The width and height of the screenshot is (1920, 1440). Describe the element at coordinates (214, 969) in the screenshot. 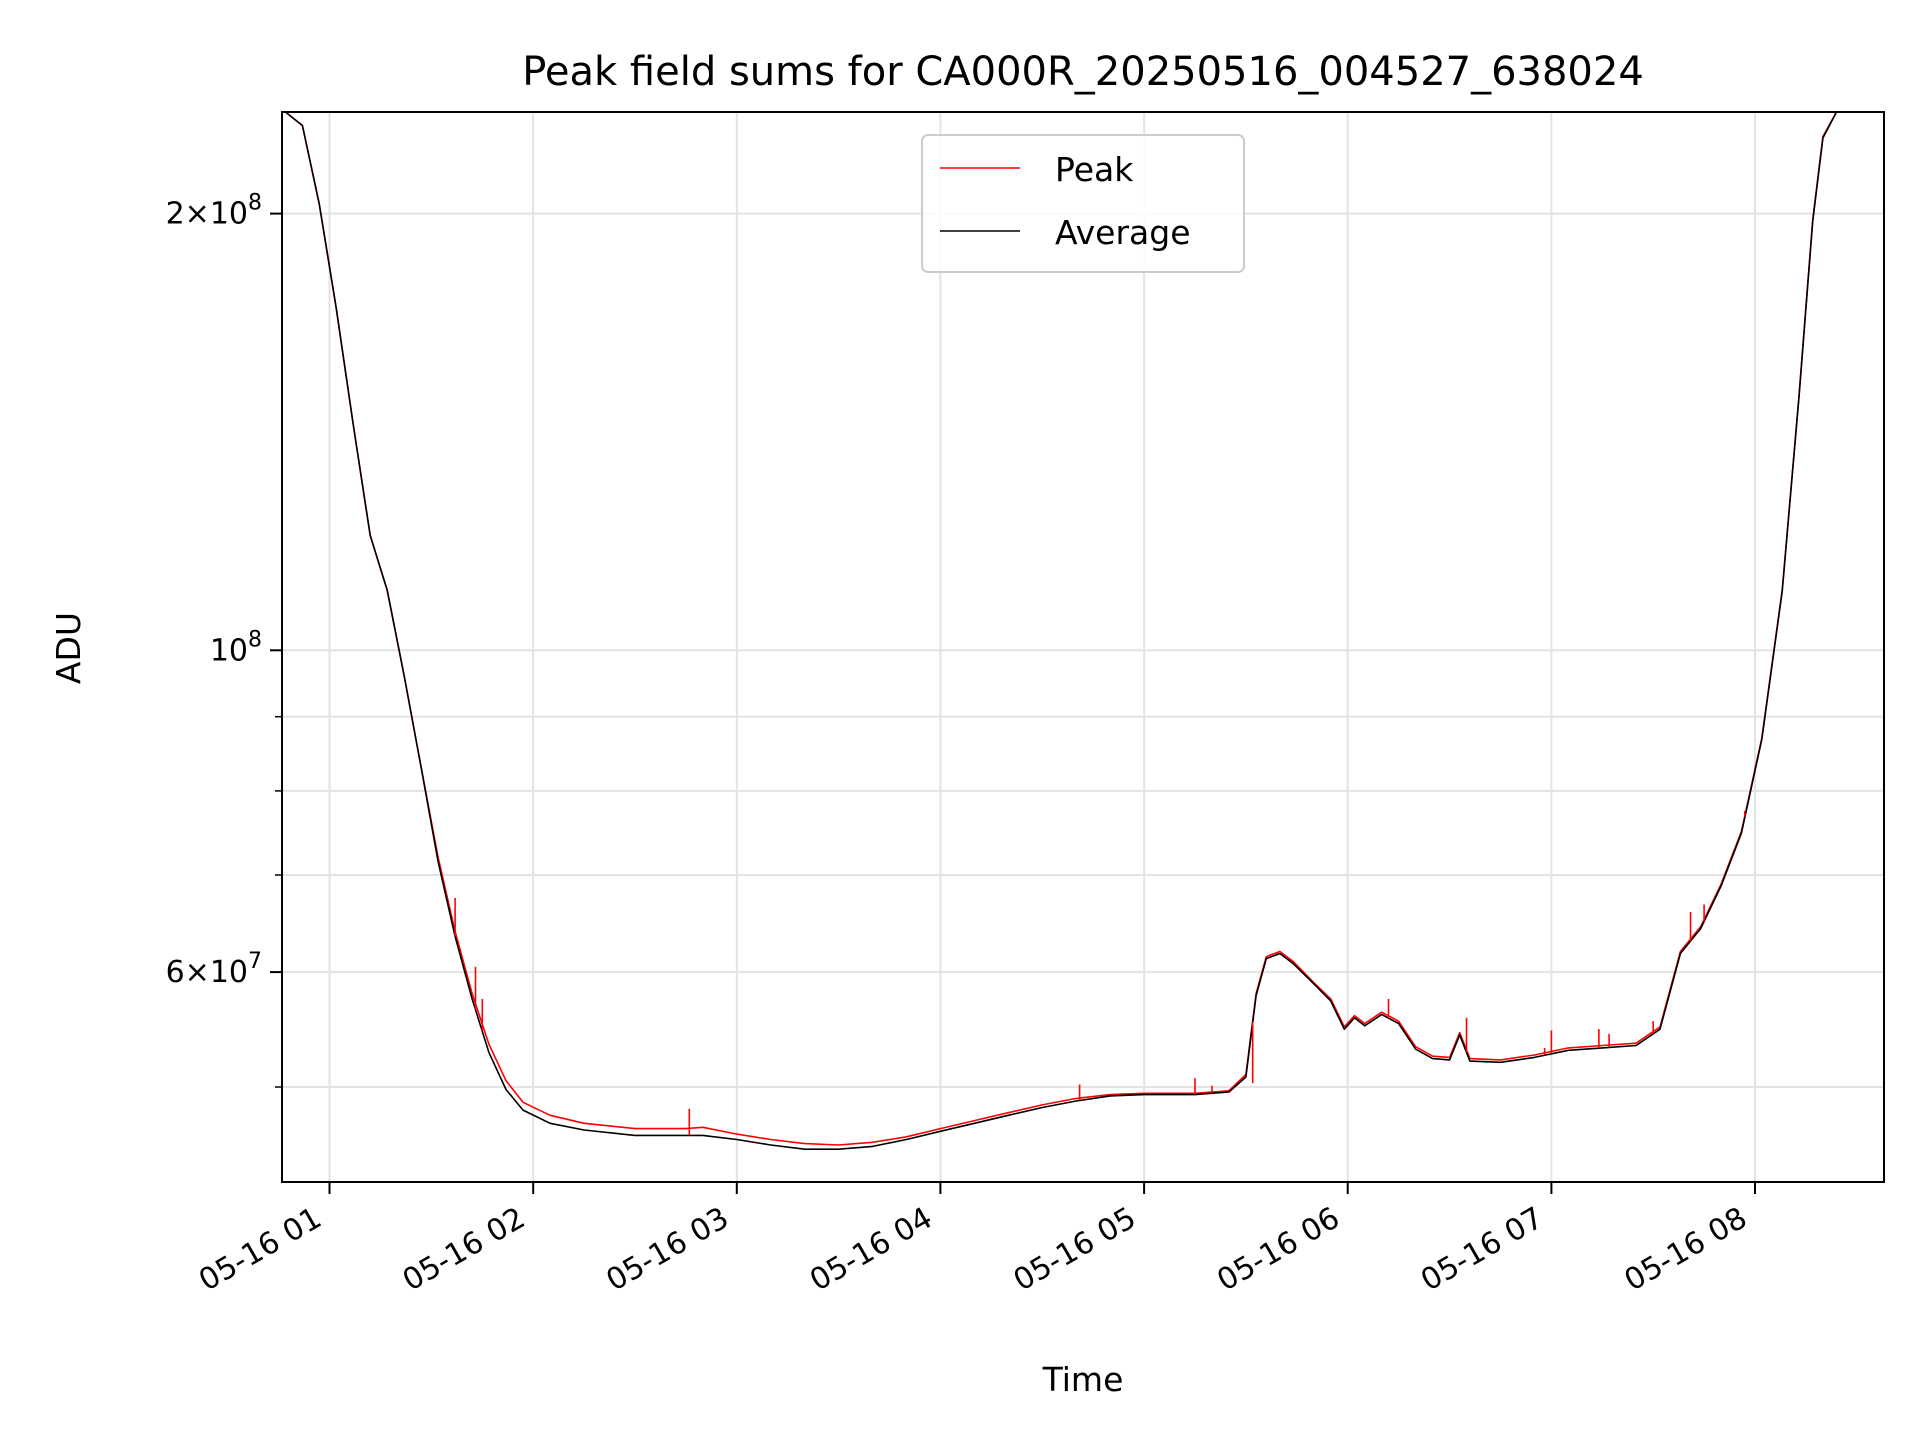

I see `y-tick-label: 6×107` at that location.